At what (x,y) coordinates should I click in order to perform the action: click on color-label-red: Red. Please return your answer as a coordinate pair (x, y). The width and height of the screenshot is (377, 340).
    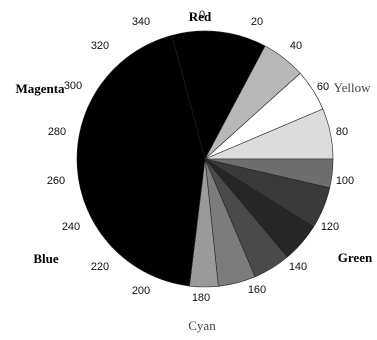
    Looking at the image, I should click on (200, 16).